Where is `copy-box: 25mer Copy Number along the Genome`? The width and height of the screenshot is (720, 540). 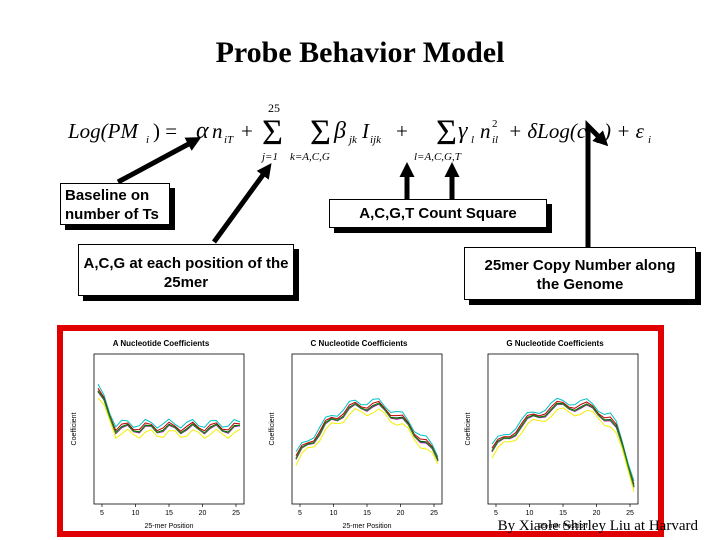 copy-box: 25mer Copy Number along the Genome is located at coordinates (580, 273).